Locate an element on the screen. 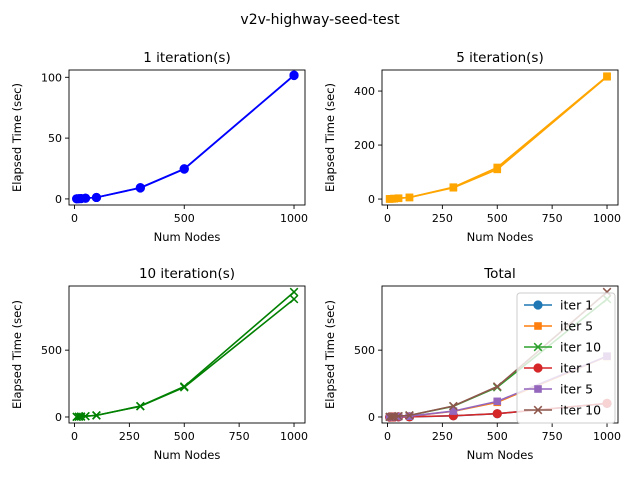 The image size is (640, 480). y-tick-label: 100 is located at coordinates (51, 77).